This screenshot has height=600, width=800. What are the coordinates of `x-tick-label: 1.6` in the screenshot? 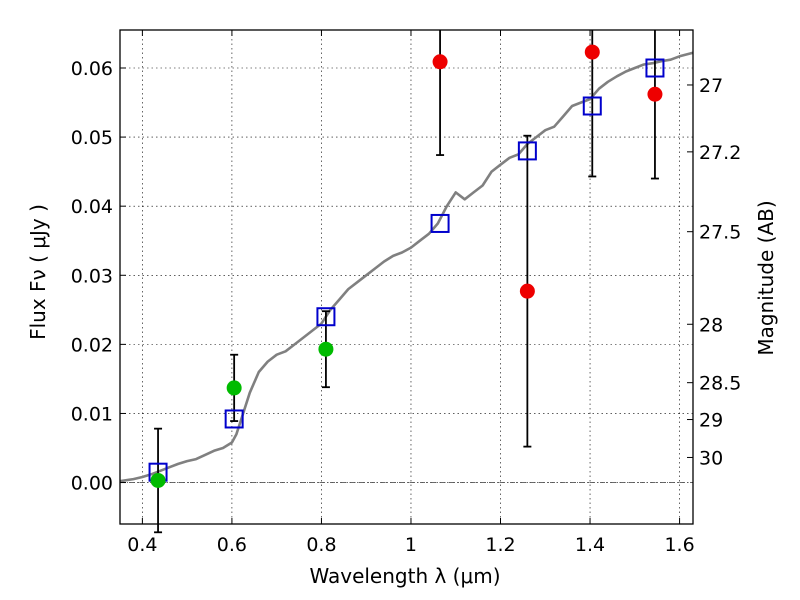 It's located at (679, 545).